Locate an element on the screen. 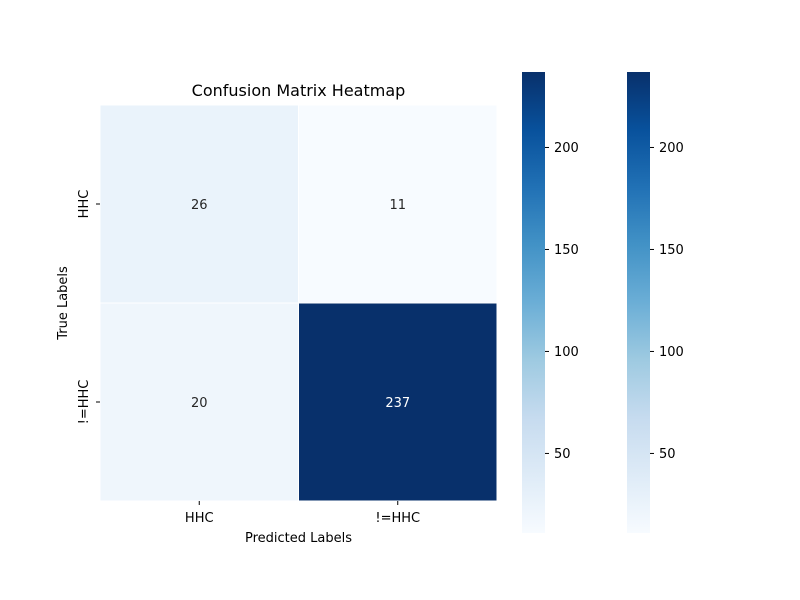  heatmap-cell-value: 20 is located at coordinates (199, 403).